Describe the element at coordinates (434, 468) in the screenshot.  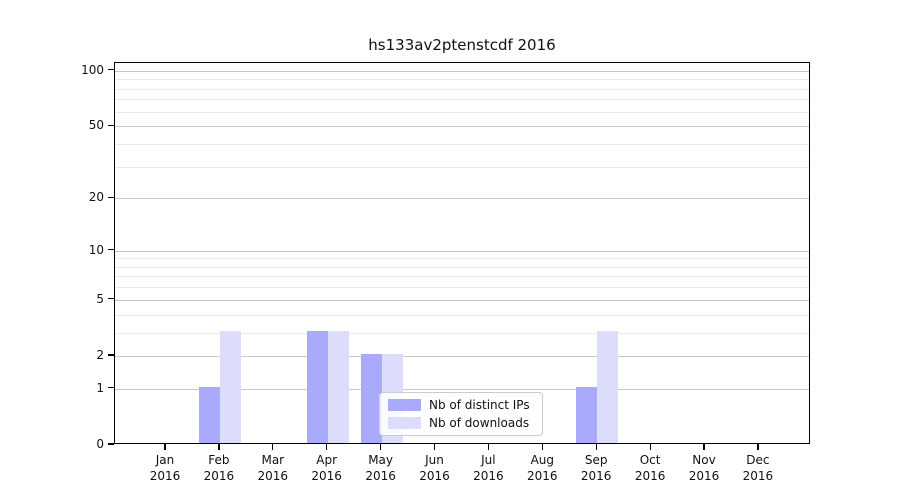
I see `x-tick-label: Jun 2016` at that location.